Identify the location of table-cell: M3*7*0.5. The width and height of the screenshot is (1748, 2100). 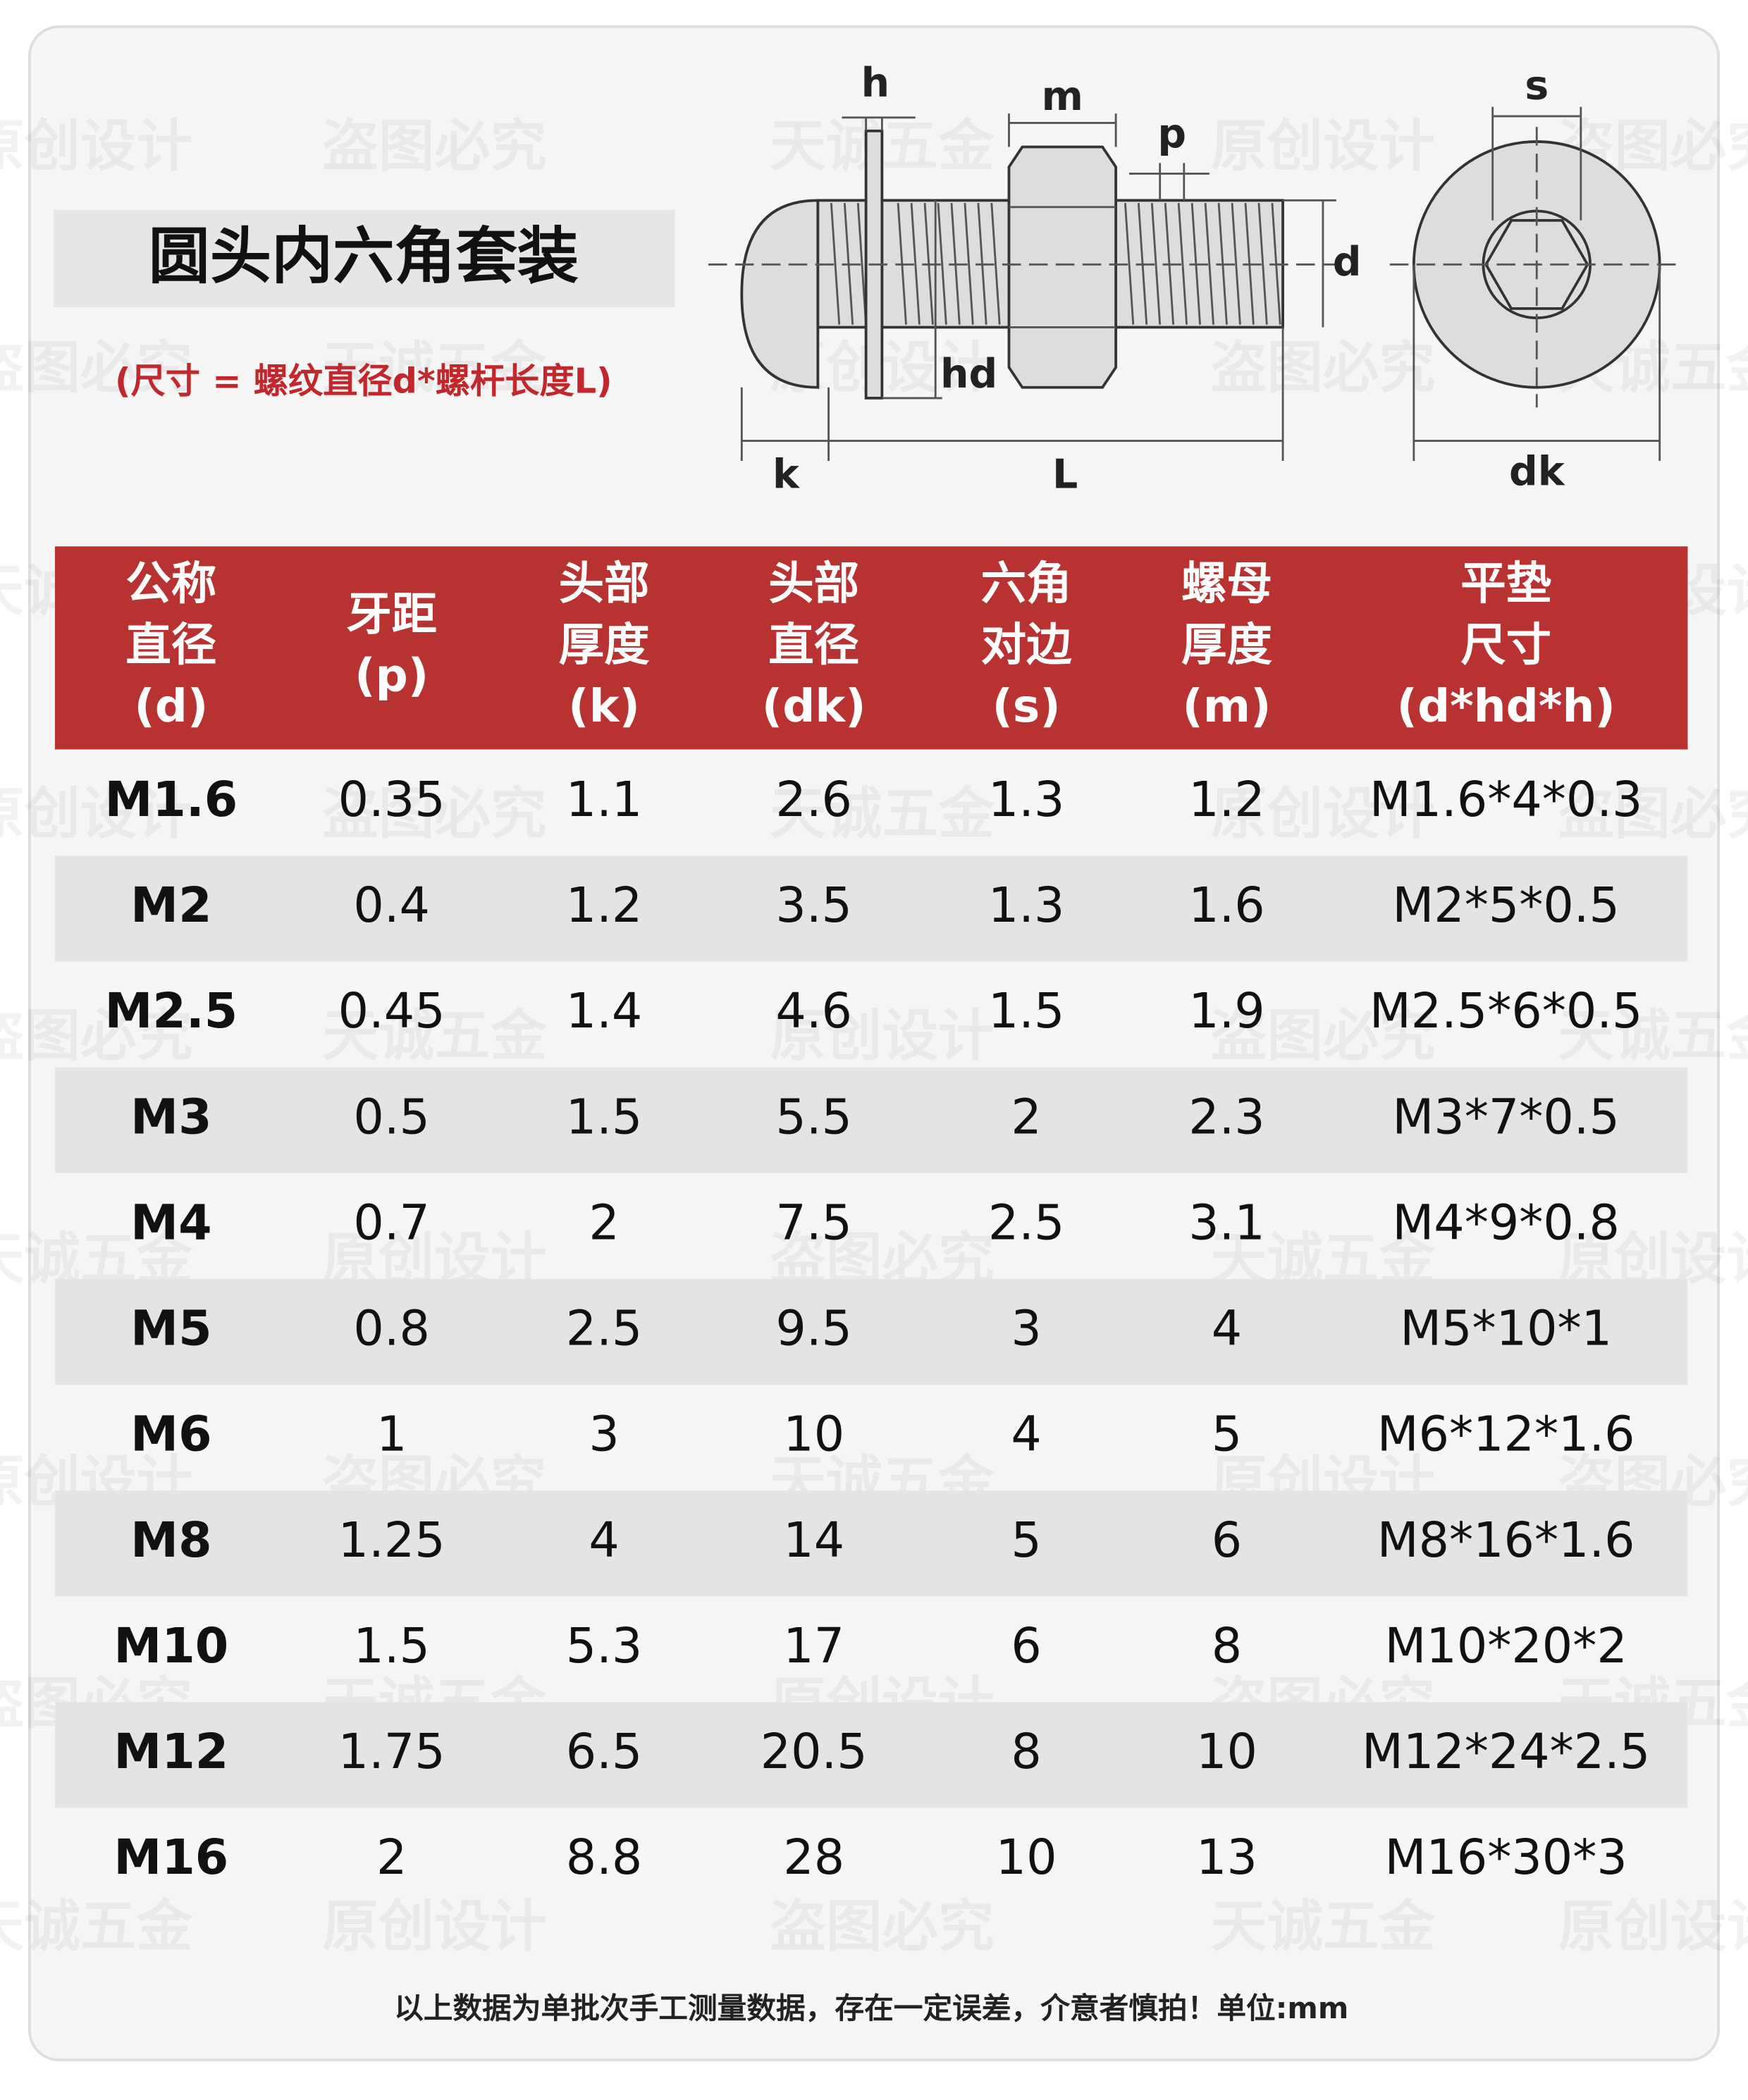
(1505, 1117).